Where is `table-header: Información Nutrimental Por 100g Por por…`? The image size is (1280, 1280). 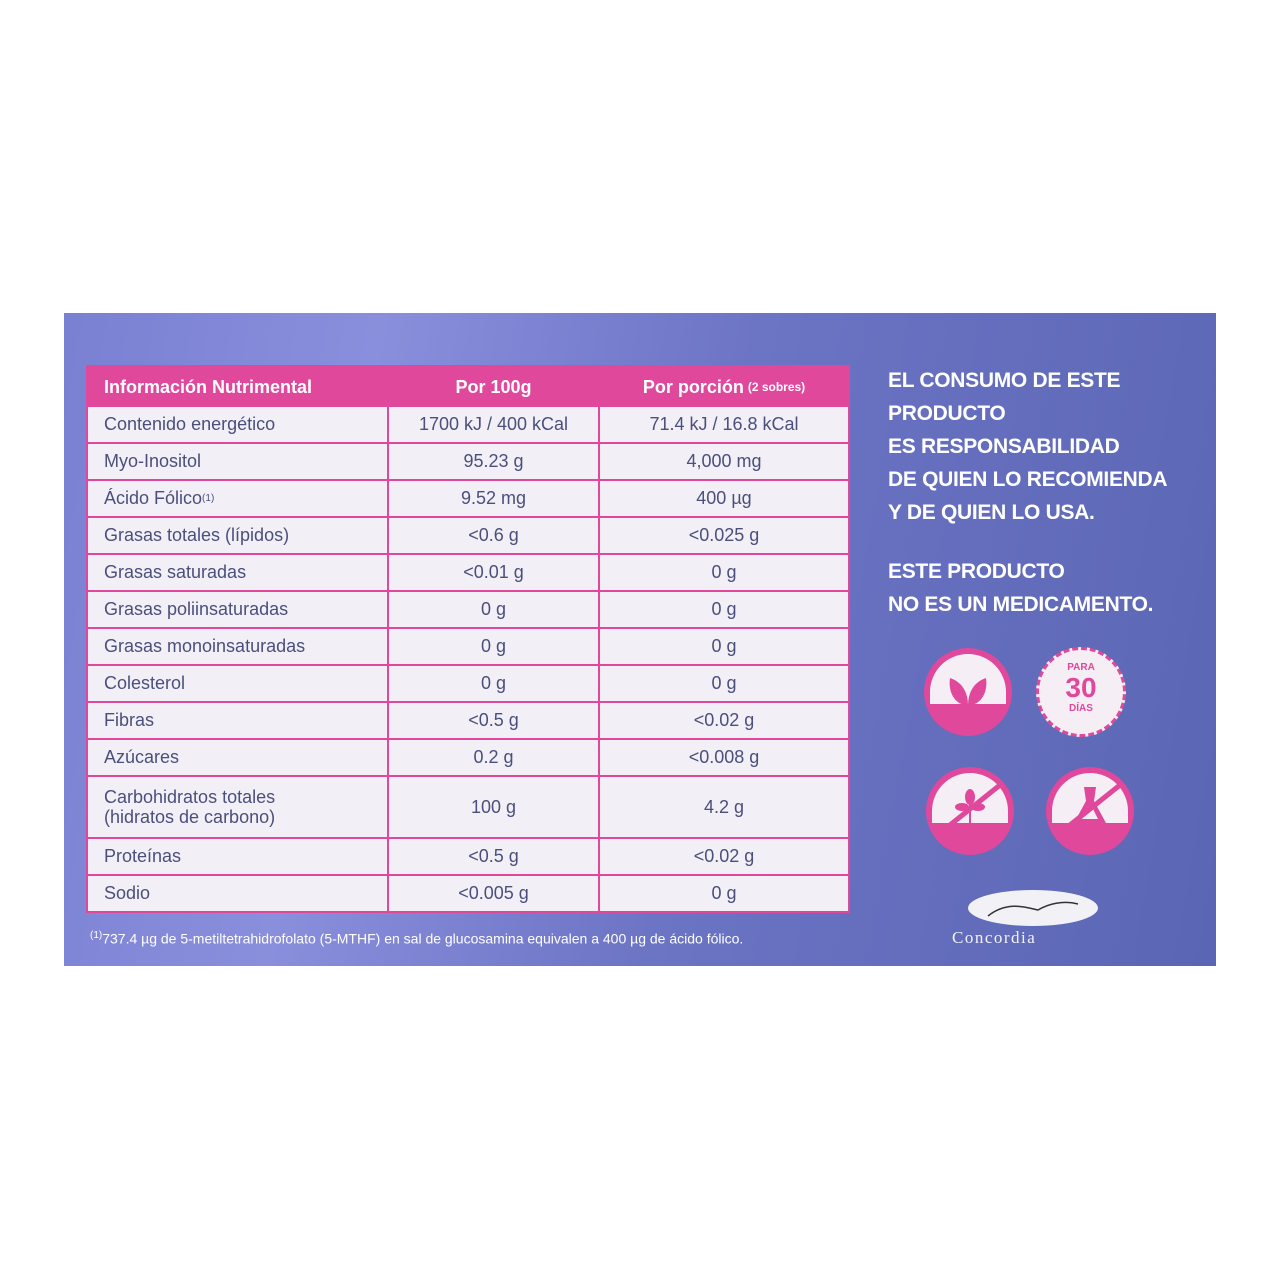 table-header: Información Nutrimental Por 100g Por por… is located at coordinates (468, 387).